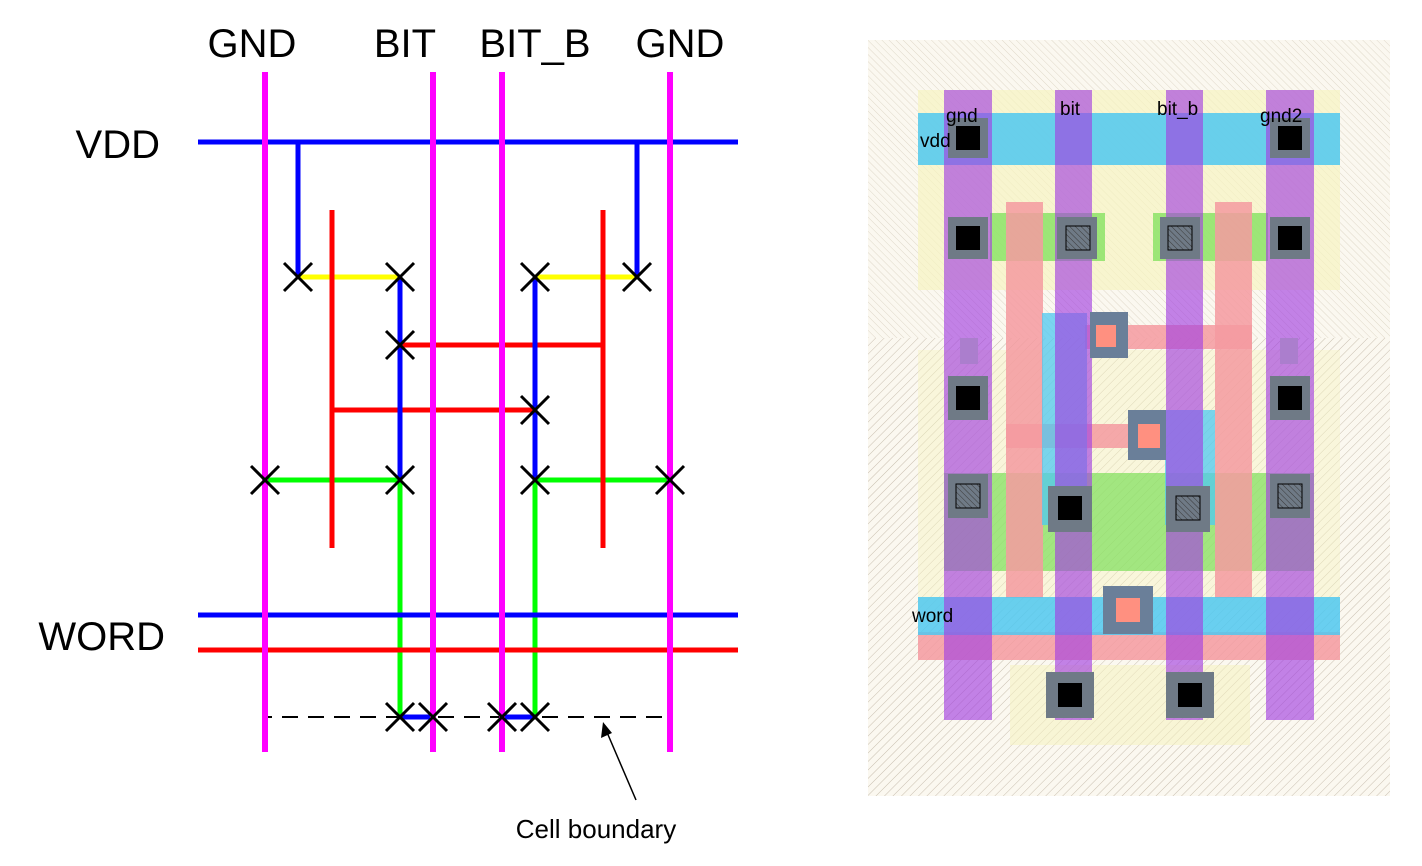 This screenshot has height=866, width=1422. I want to click on poly-right-gate, so click(1233, 400).